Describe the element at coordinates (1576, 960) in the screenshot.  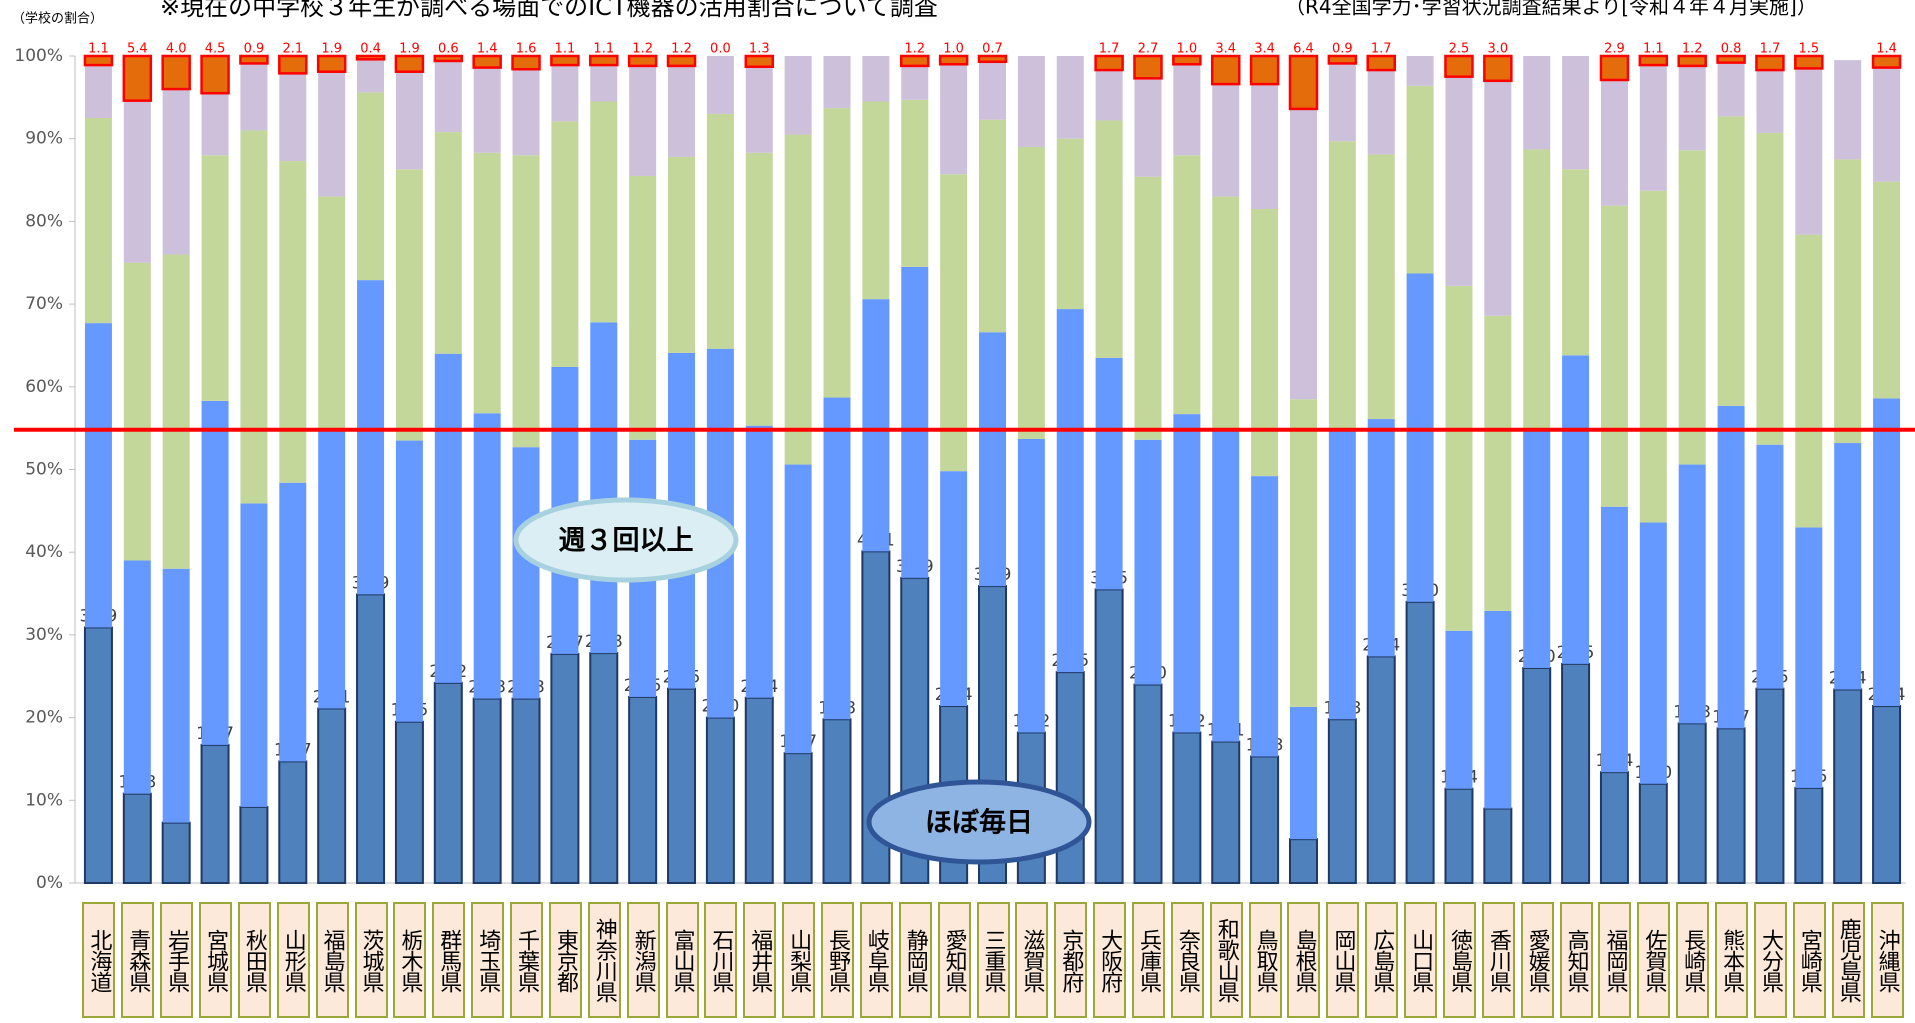
I see `x-tick-label: 高知県` at that location.